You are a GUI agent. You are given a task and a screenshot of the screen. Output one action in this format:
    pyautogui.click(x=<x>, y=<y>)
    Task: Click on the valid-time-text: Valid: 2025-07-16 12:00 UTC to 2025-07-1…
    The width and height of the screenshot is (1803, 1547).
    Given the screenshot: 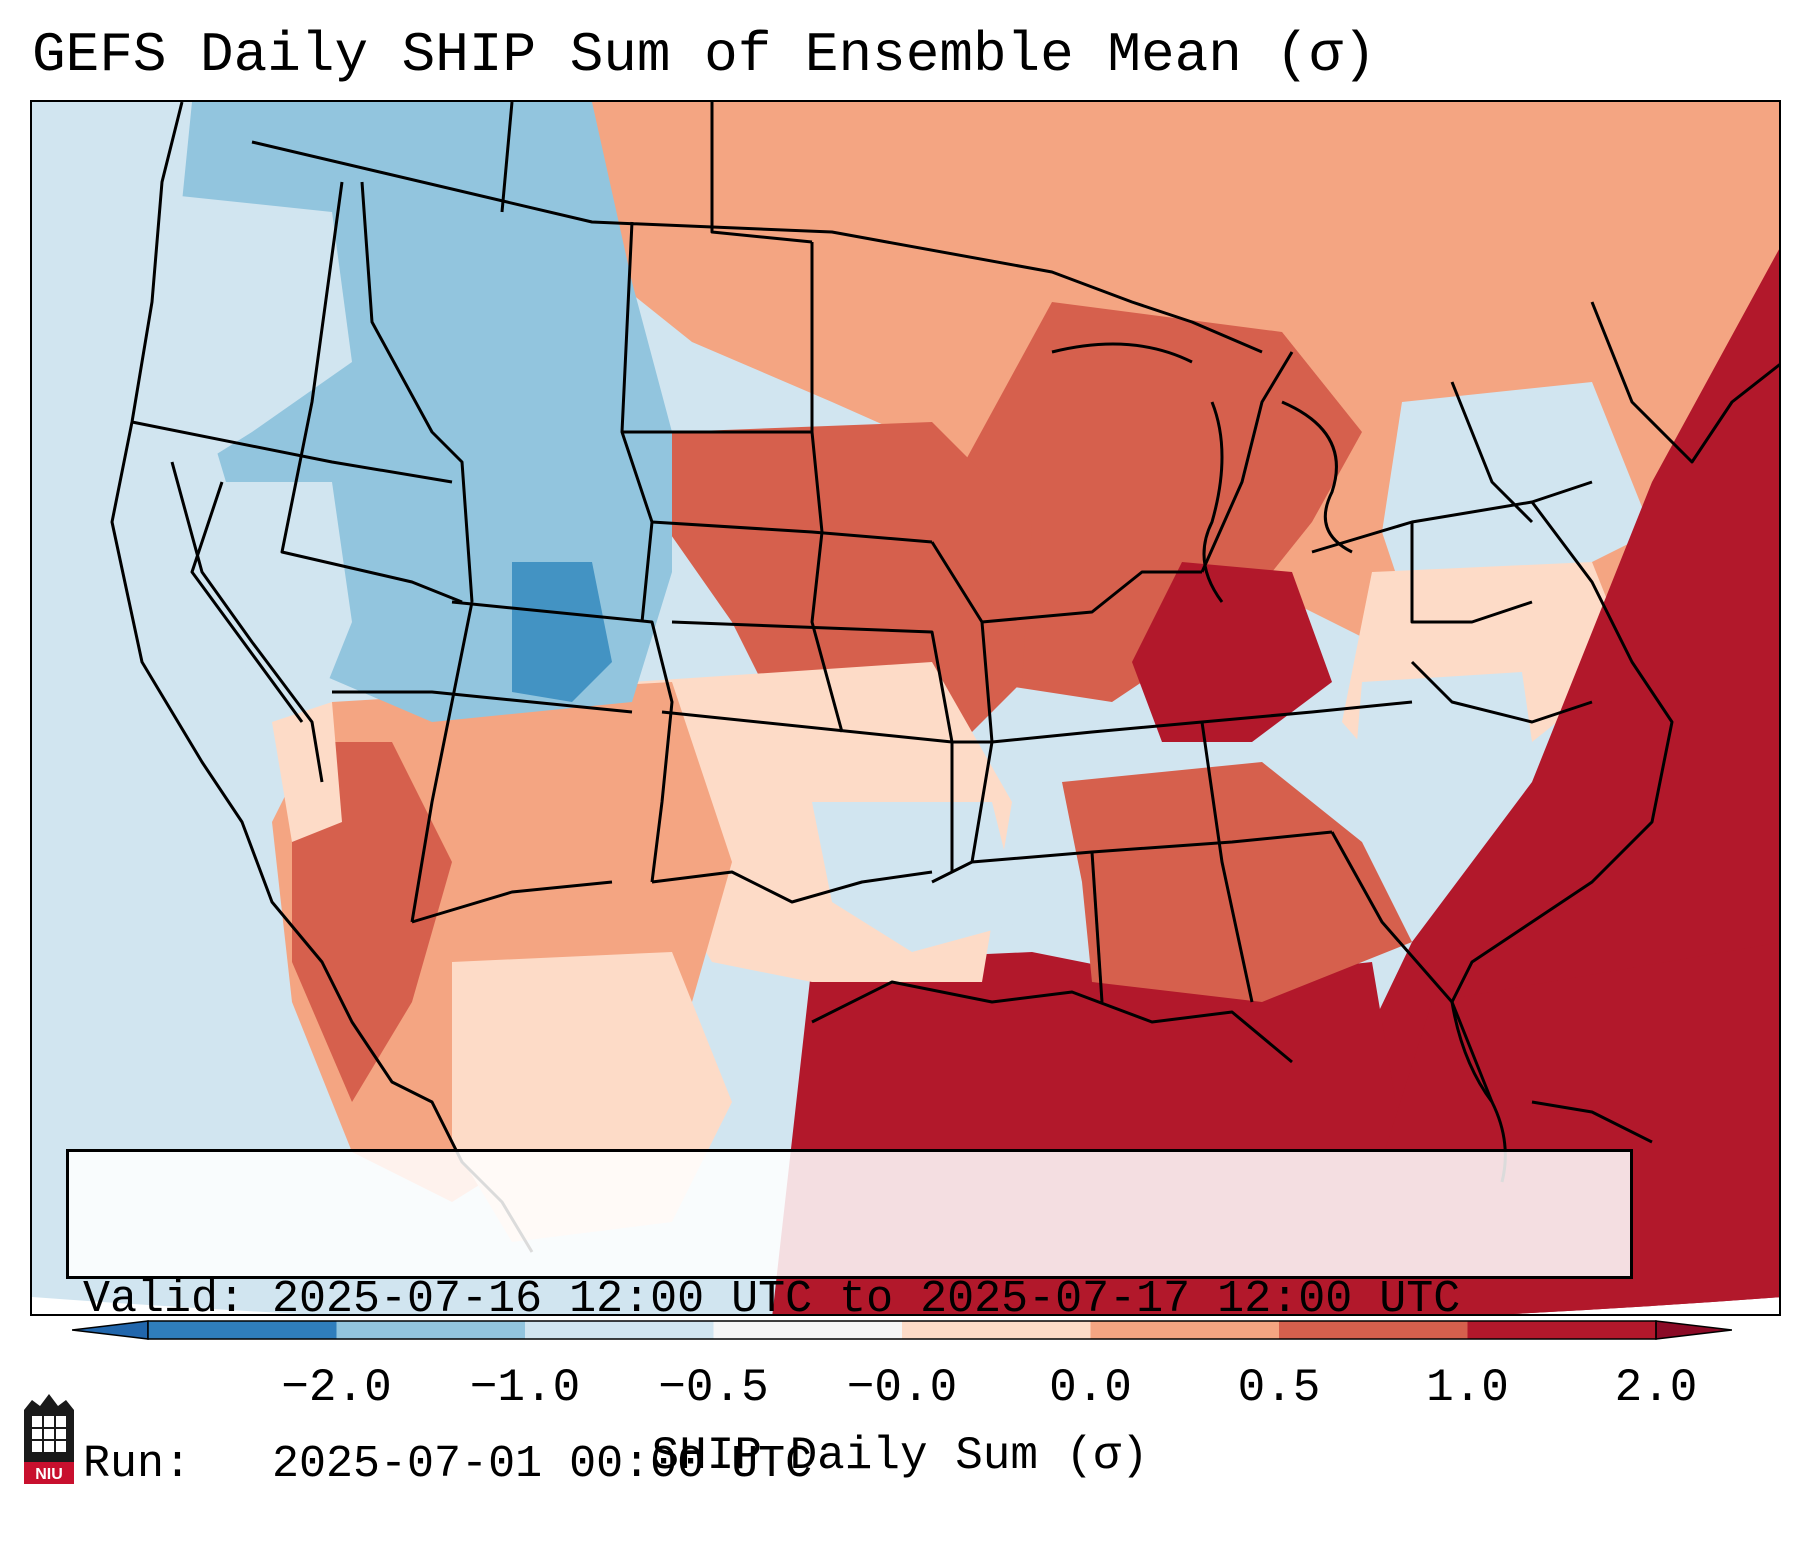 What is the action you would take?
    pyautogui.click(x=772, y=1299)
    